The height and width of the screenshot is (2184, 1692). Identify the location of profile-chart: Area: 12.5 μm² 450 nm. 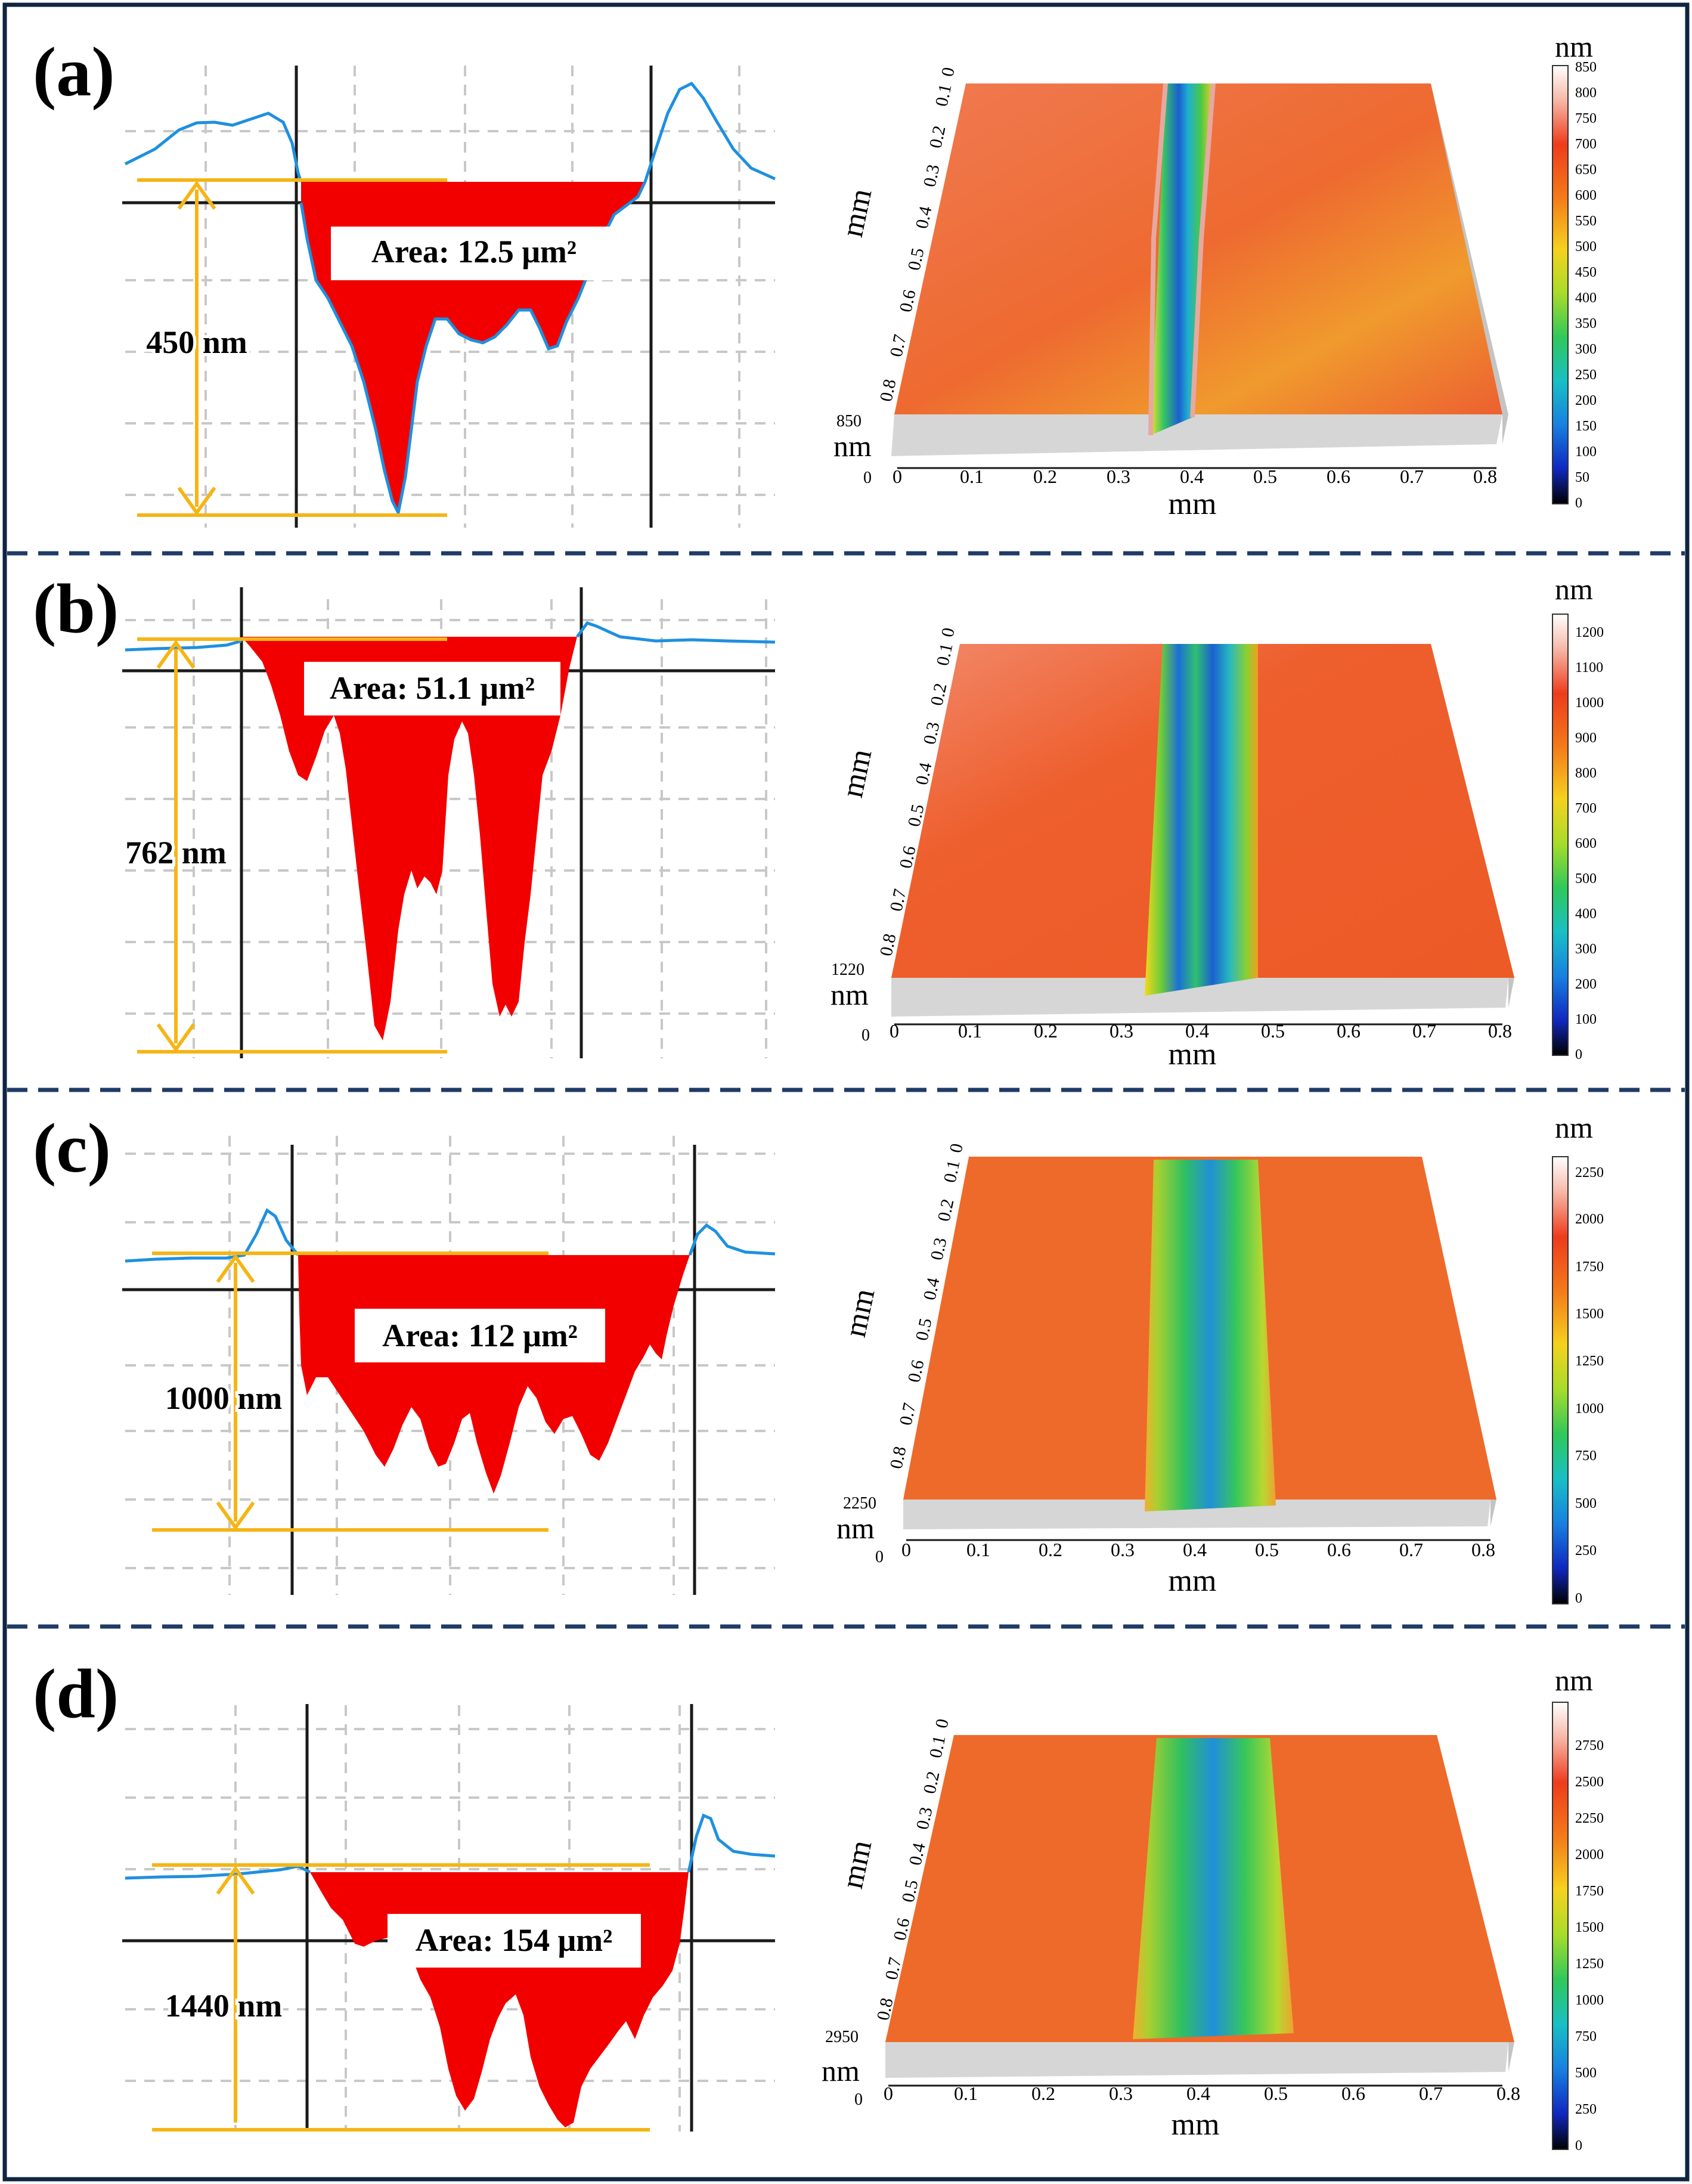
(449, 297).